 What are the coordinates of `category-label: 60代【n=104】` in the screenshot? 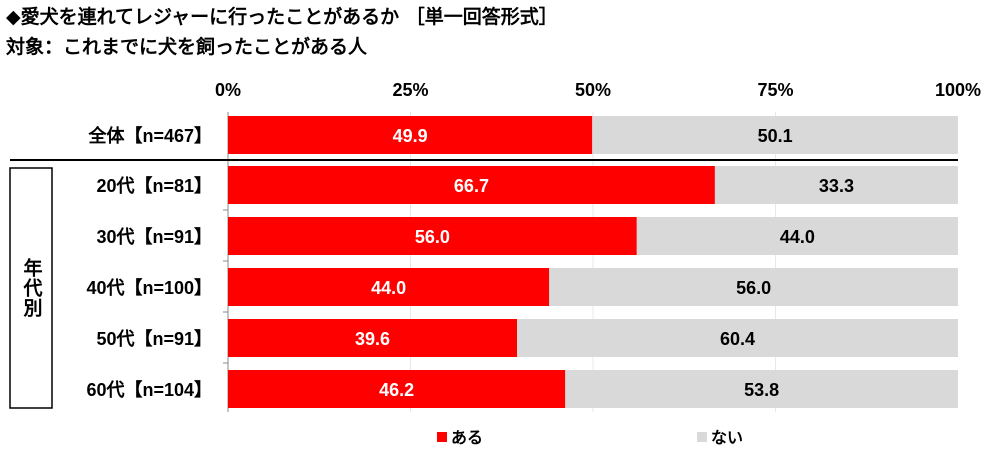 It's located at (149, 390).